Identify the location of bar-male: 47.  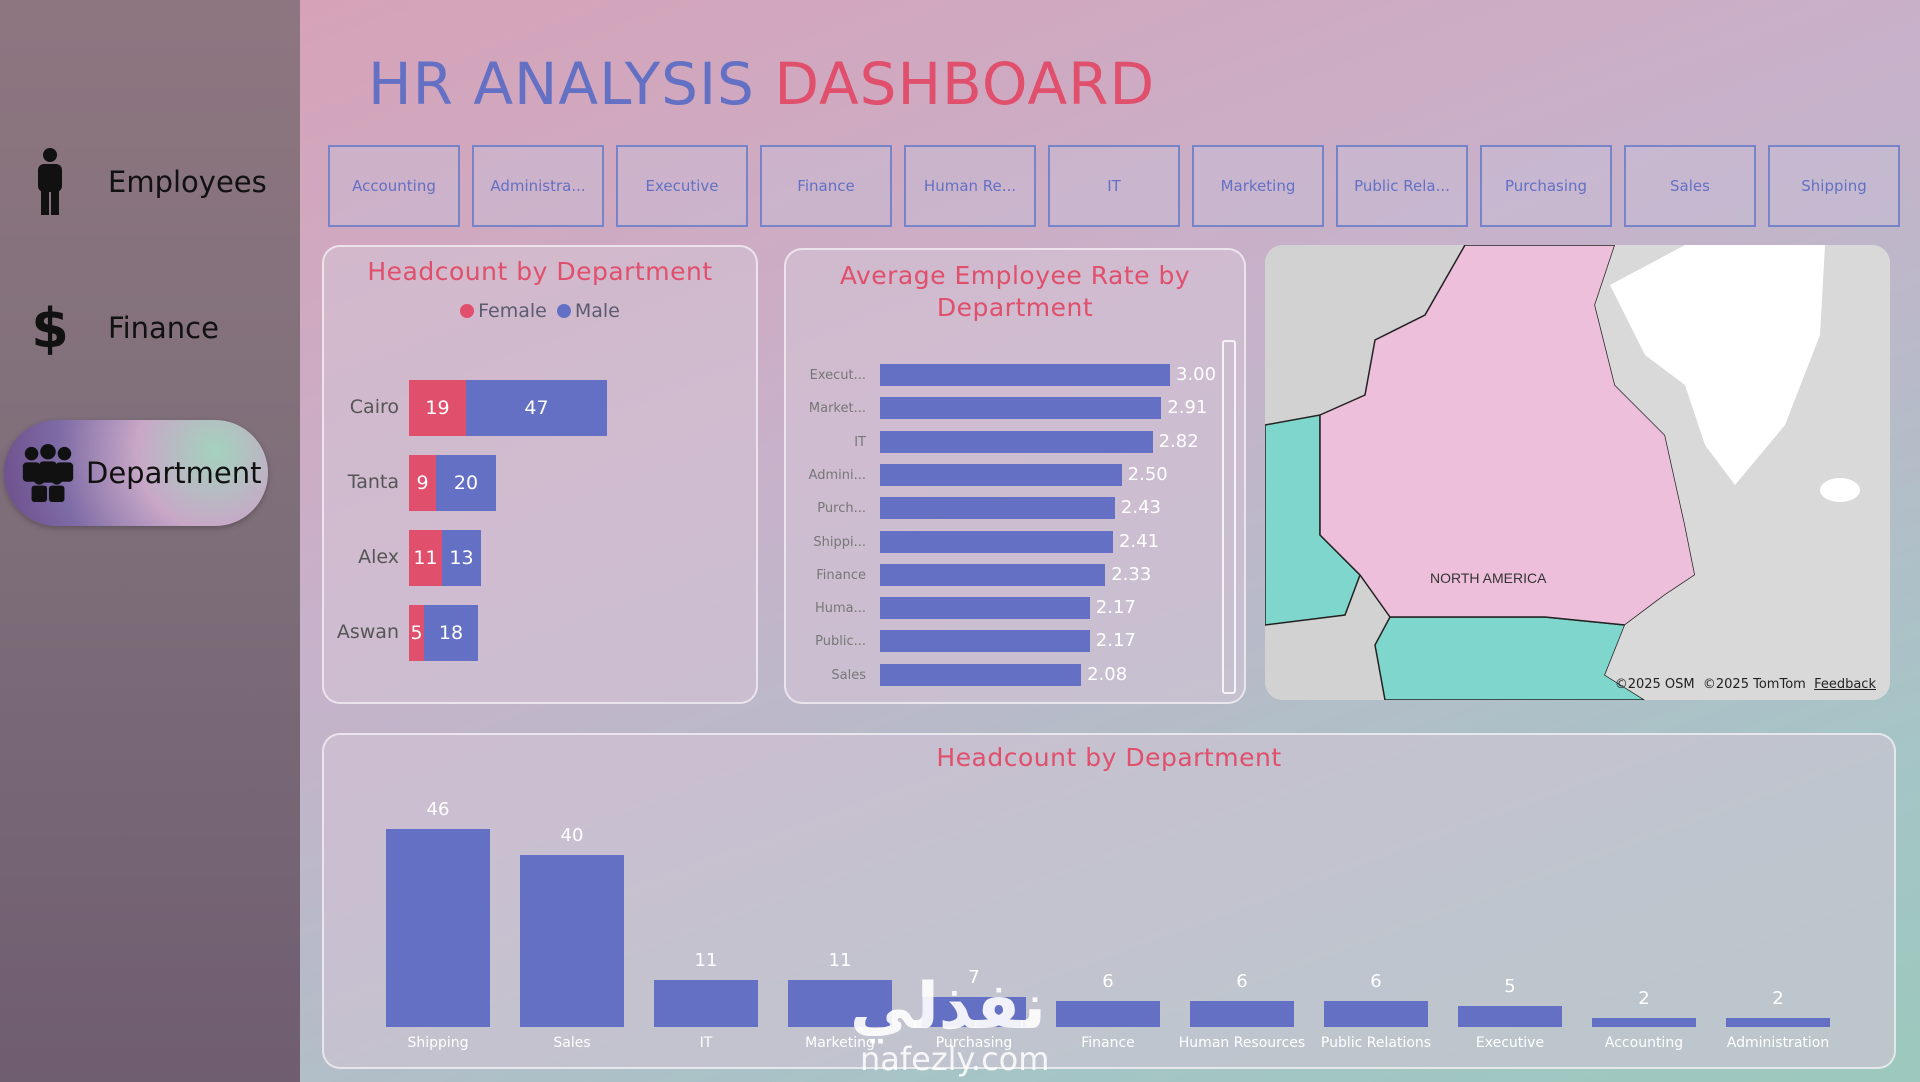
(536, 408).